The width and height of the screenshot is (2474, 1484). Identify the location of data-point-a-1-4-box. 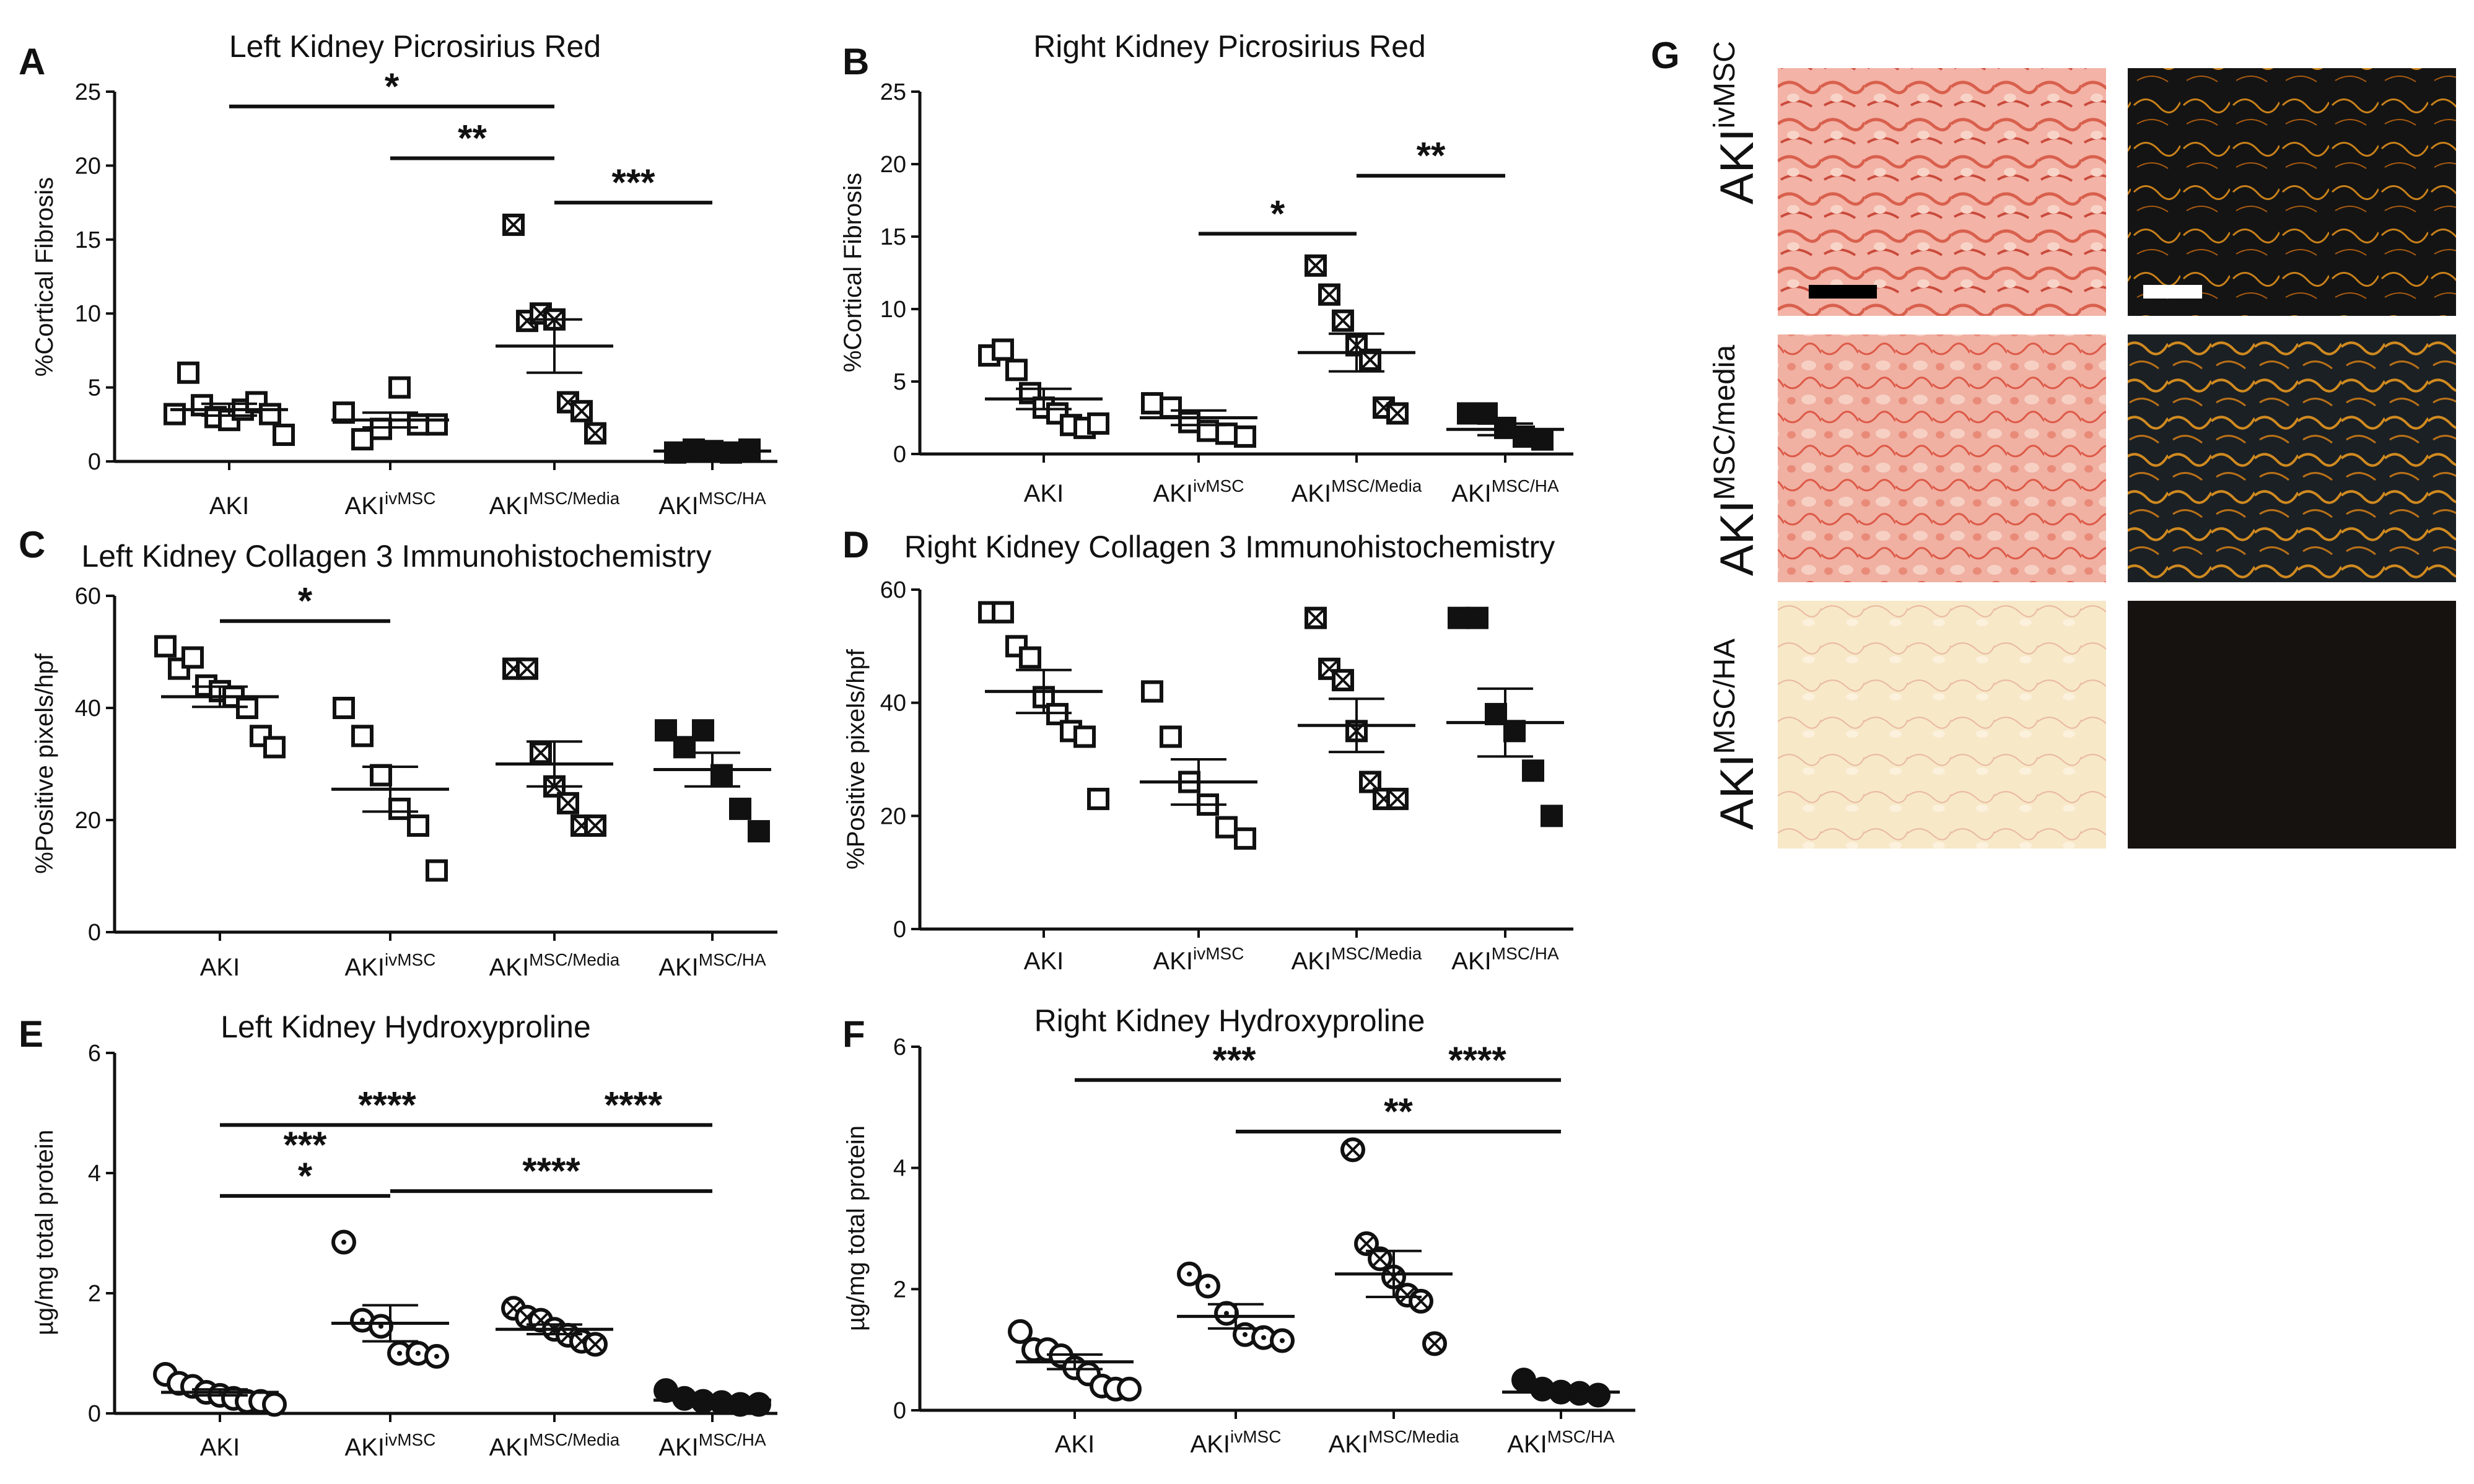
(418, 424).